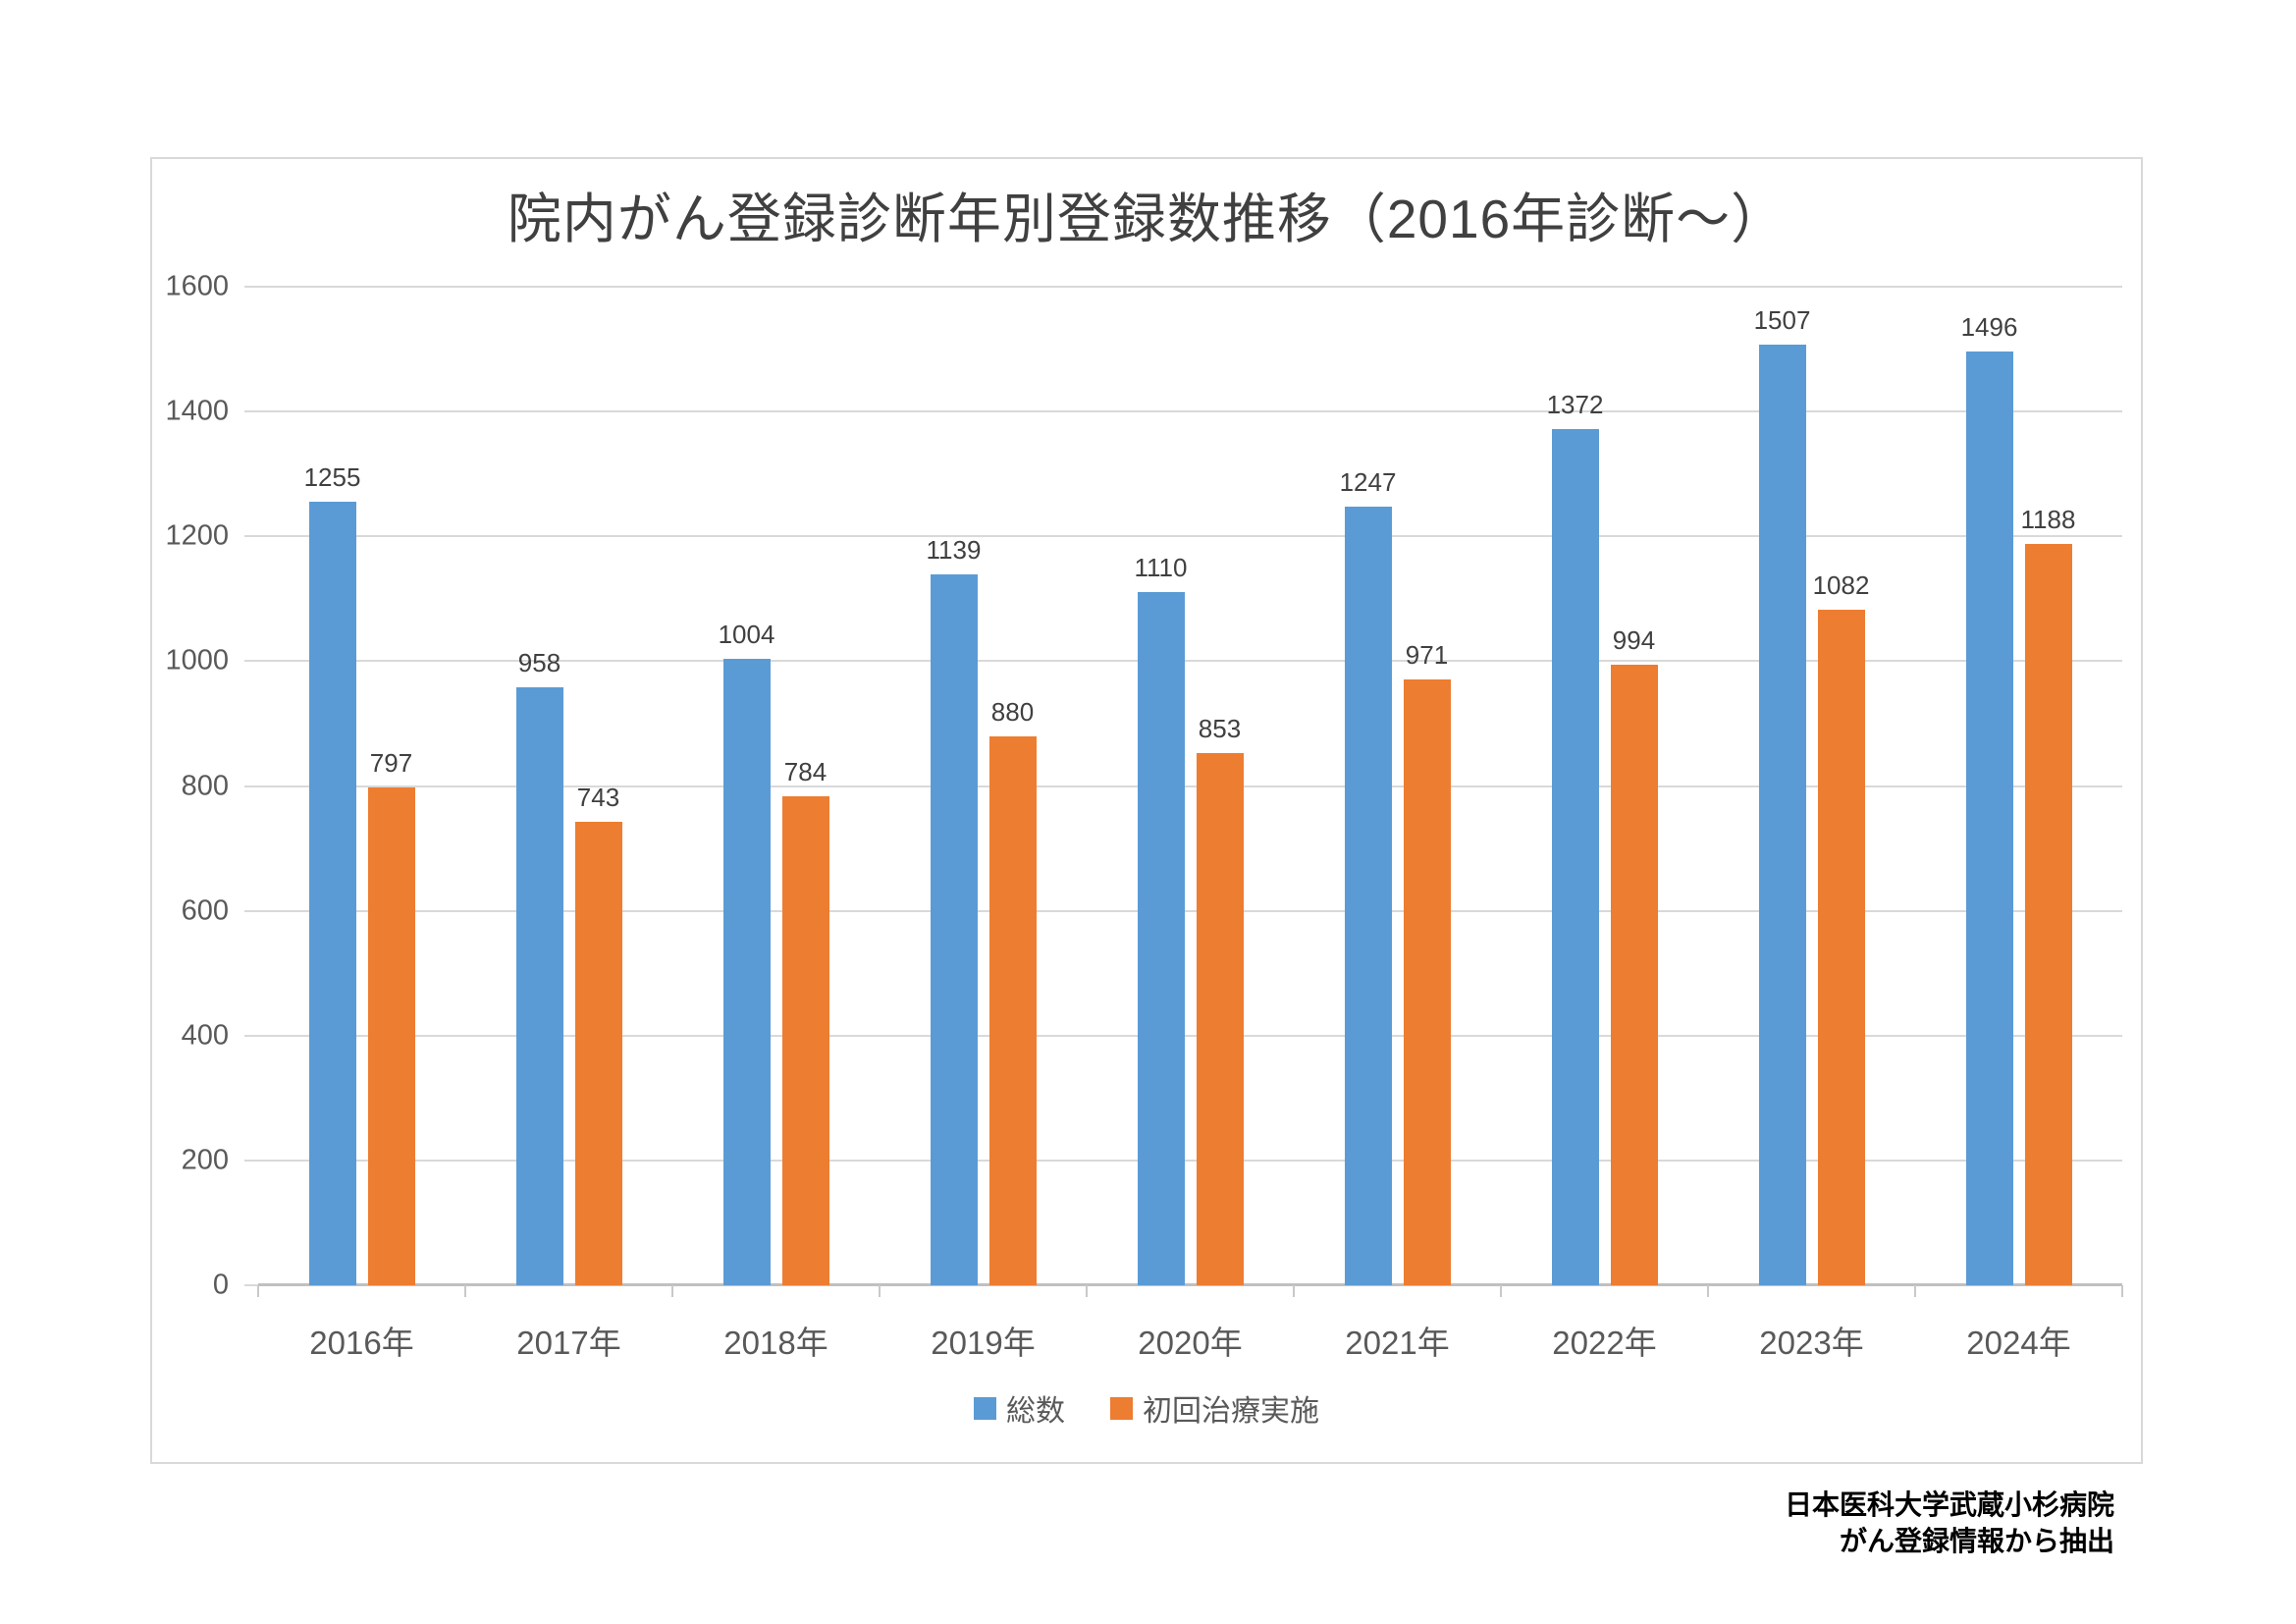  I want to click on data-label-総数-2019年: 1139, so click(954, 550).